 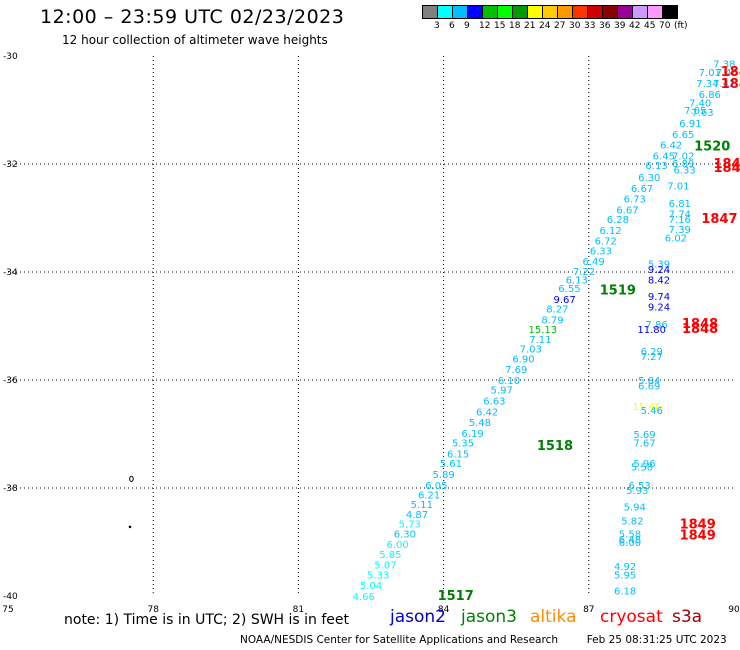 What do you see at coordinates (502, 391) in the screenshot?
I see `wave-height-label: 5.97` at bounding box center [502, 391].